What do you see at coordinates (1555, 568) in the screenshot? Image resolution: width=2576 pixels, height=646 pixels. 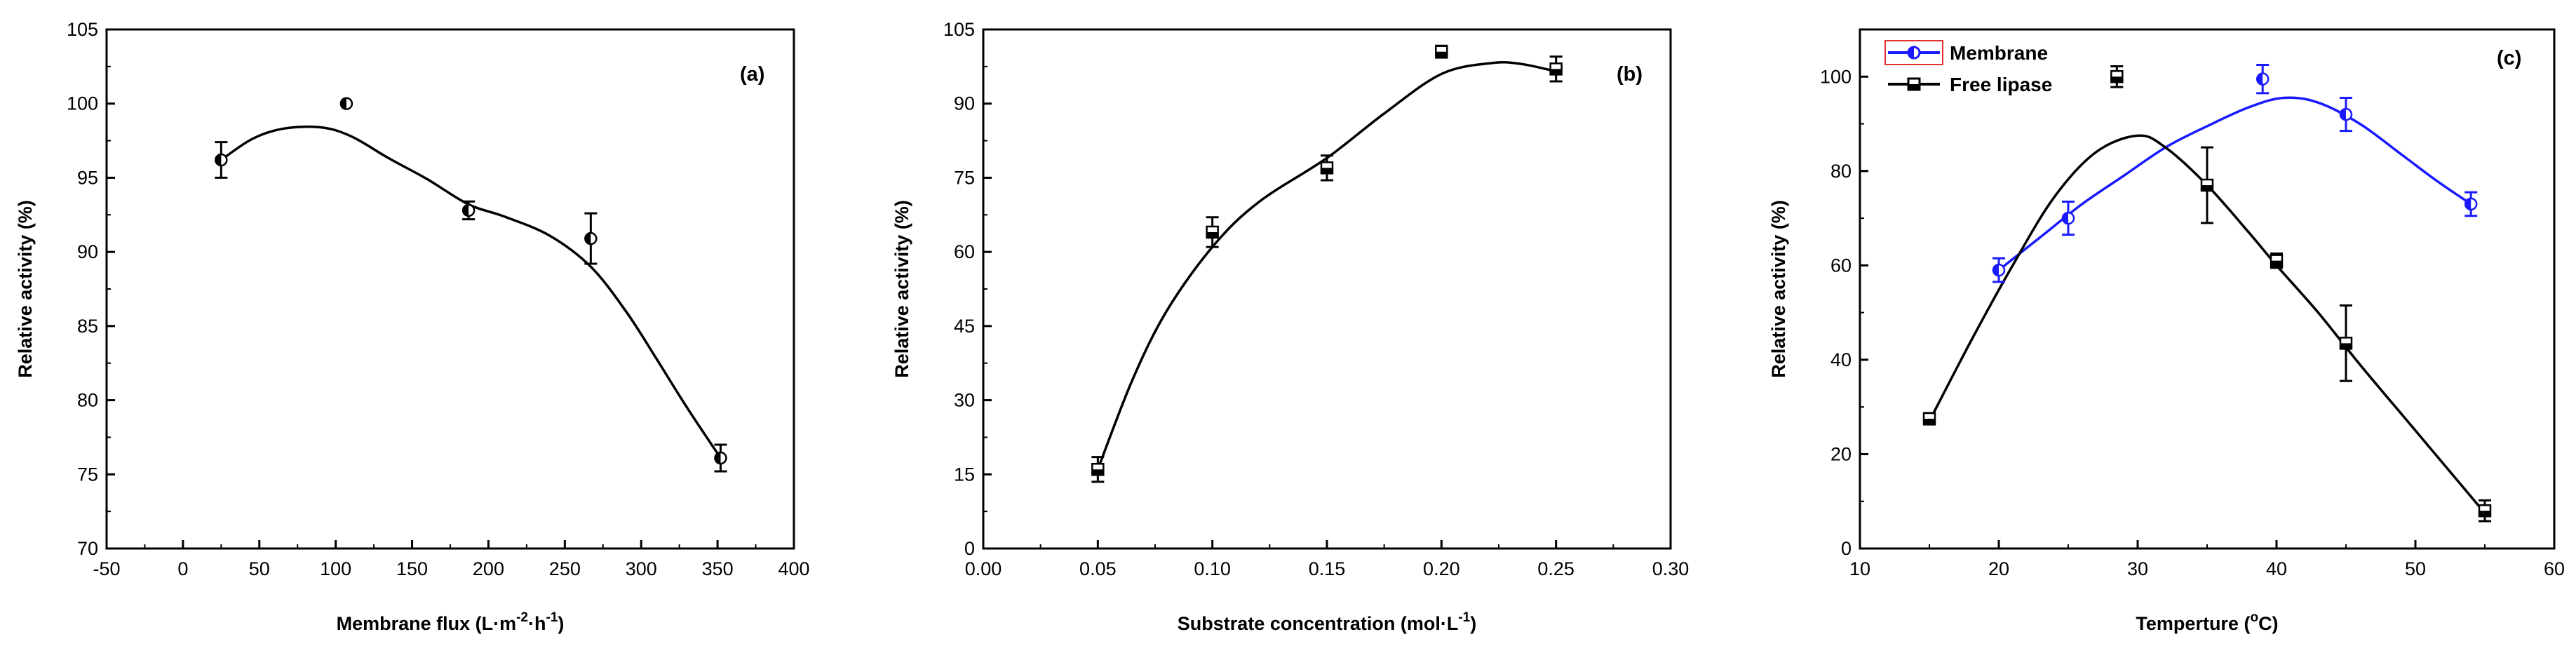 I see `panel-b-xtick-label: 0.25` at bounding box center [1555, 568].